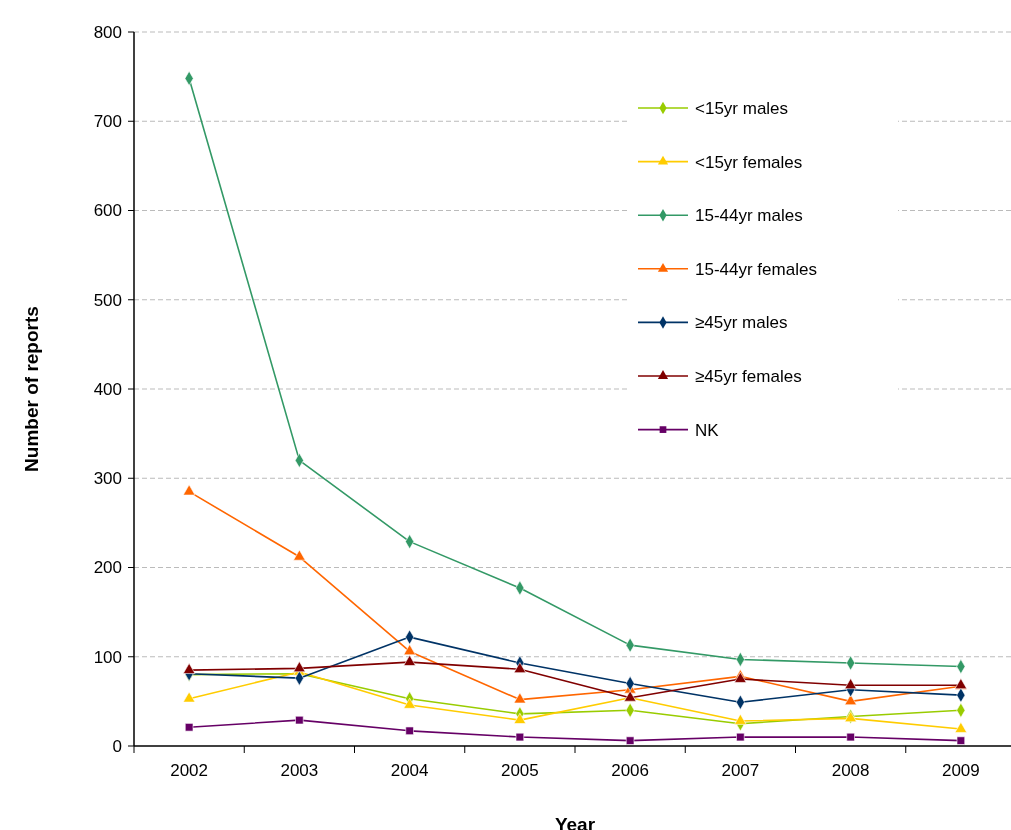  Describe the element at coordinates (107, 122) in the screenshot. I see `y-tick-label: 700` at that location.